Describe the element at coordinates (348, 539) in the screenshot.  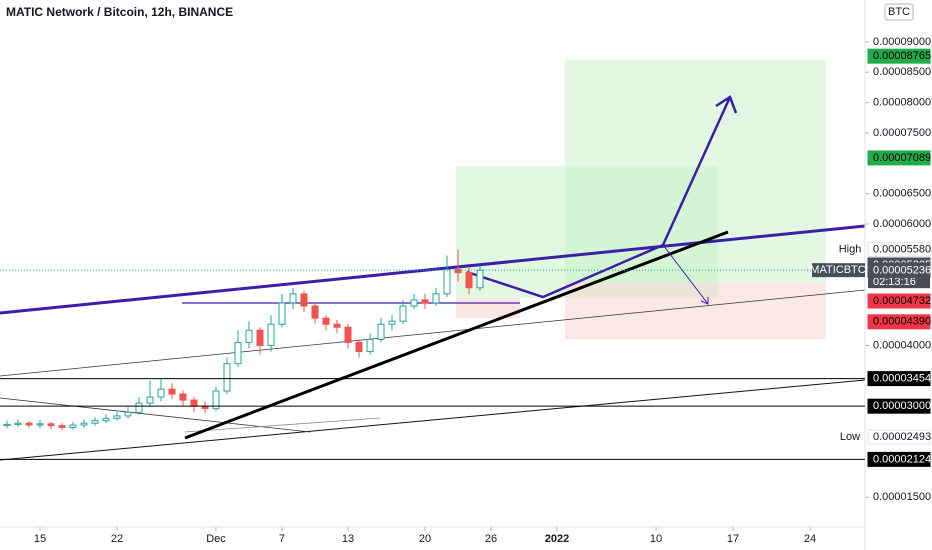
I see `x-tick-label: 13` at that location.